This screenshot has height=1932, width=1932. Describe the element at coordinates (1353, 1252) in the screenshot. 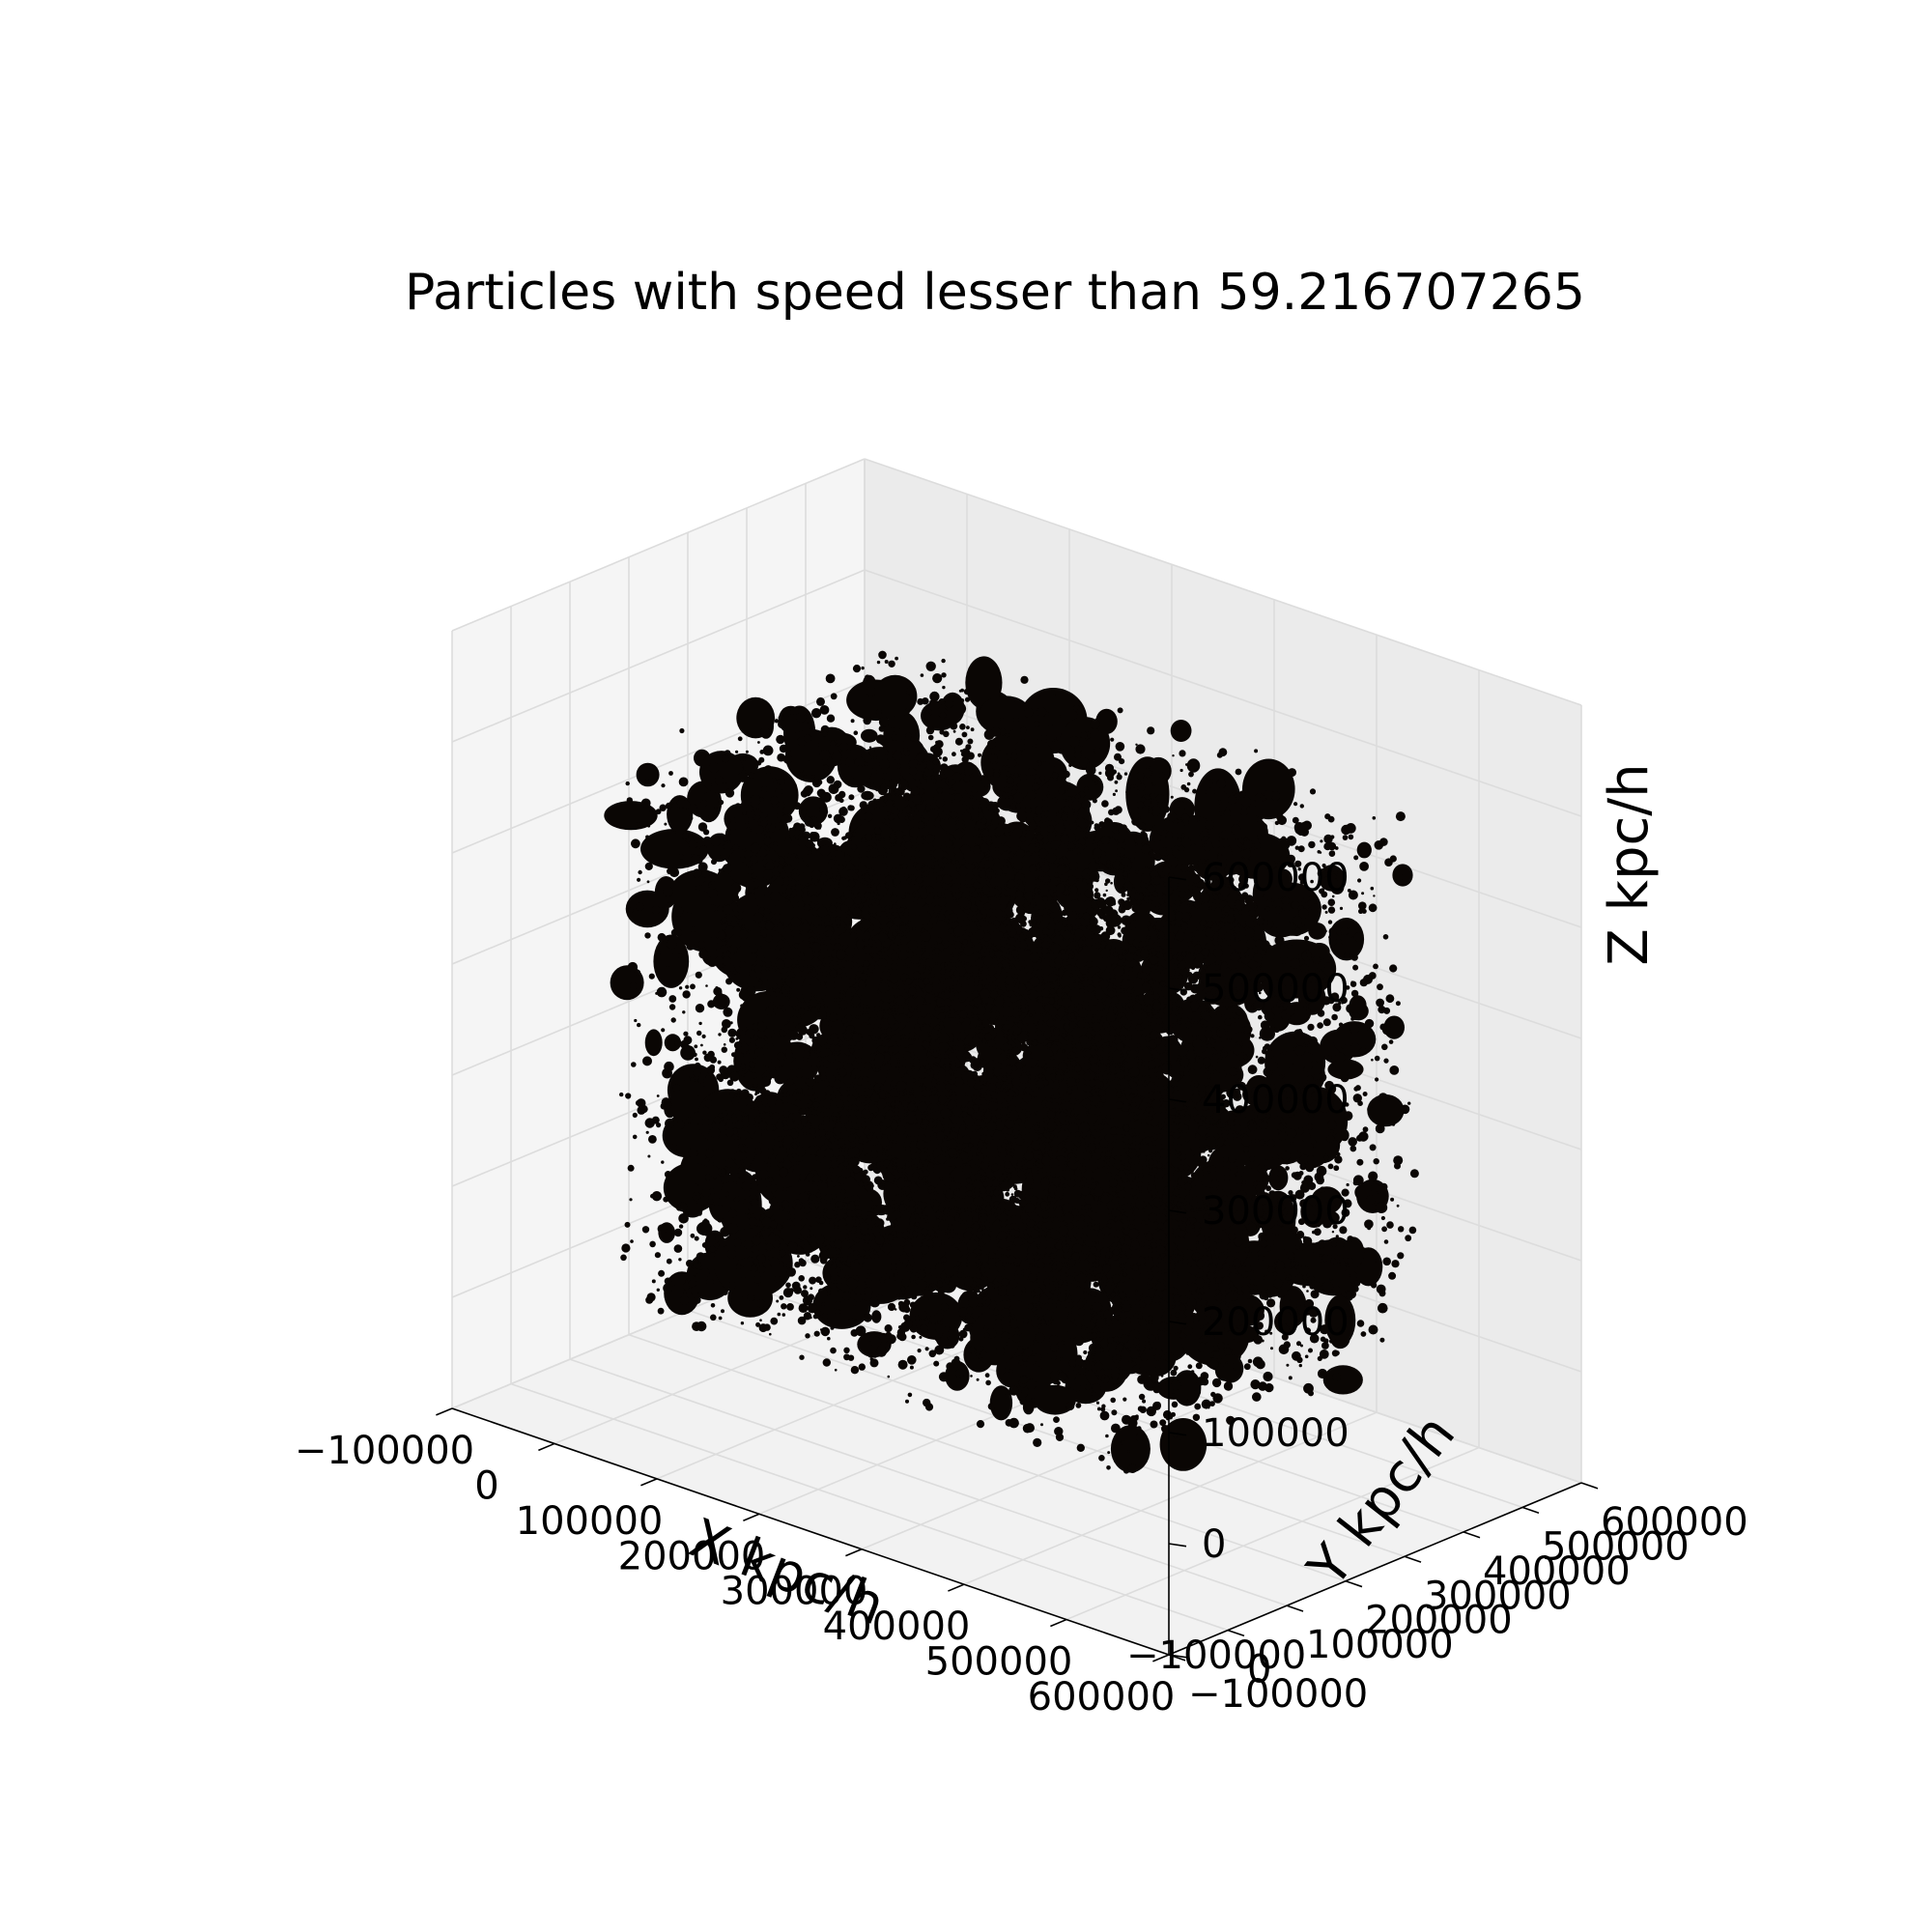

I see `particle-cluster` at that location.